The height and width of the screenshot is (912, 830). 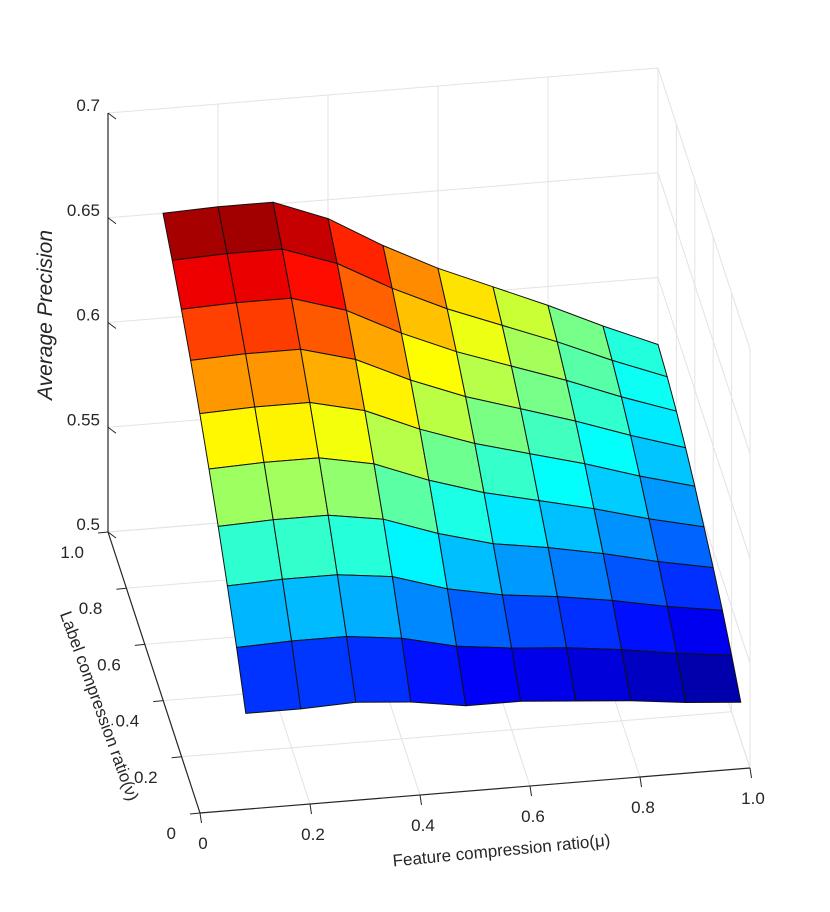 I want to click on y-tick-label: 0.2, so click(x=146, y=777).